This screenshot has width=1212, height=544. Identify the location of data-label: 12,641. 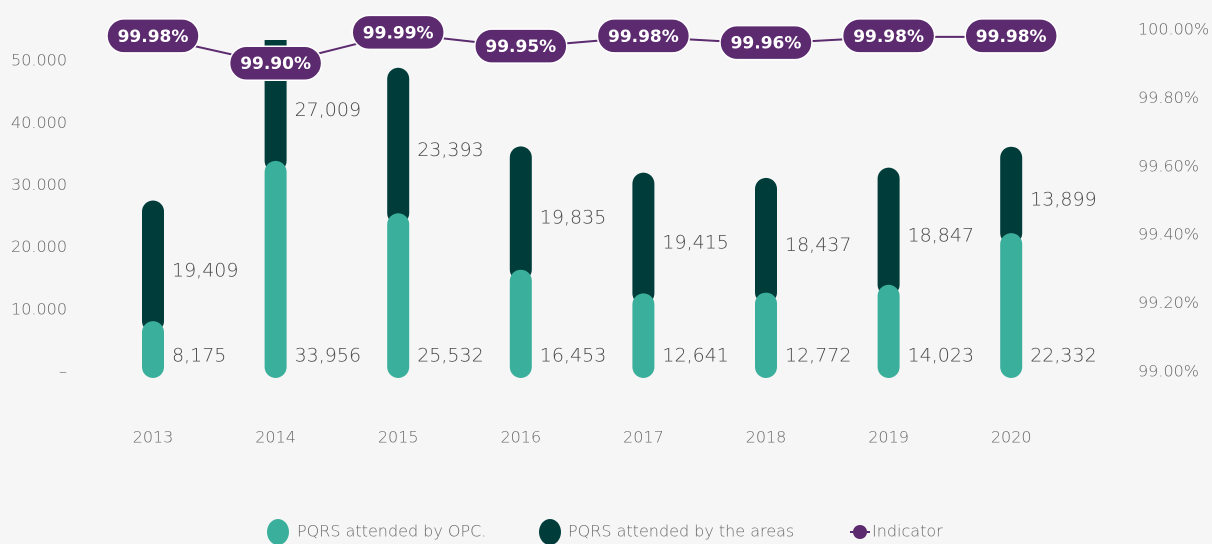
(695, 356).